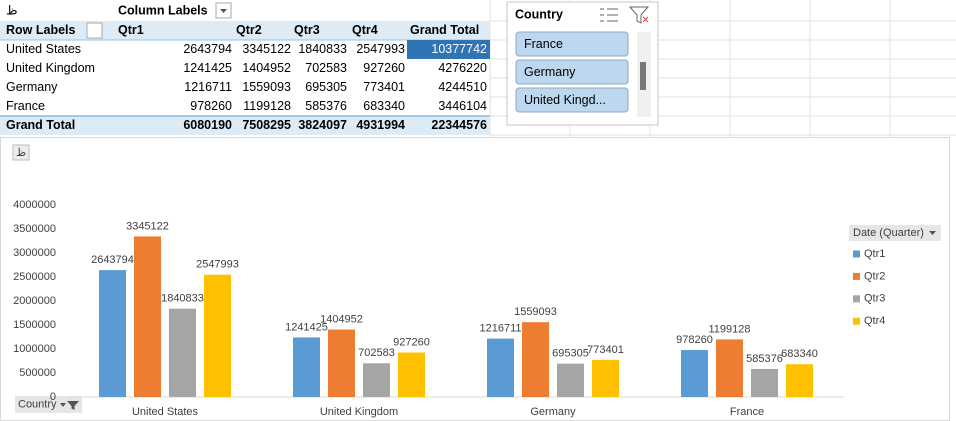 This screenshot has width=956, height=421. I want to click on y-tick-label: 2000000, so click(34, 301).